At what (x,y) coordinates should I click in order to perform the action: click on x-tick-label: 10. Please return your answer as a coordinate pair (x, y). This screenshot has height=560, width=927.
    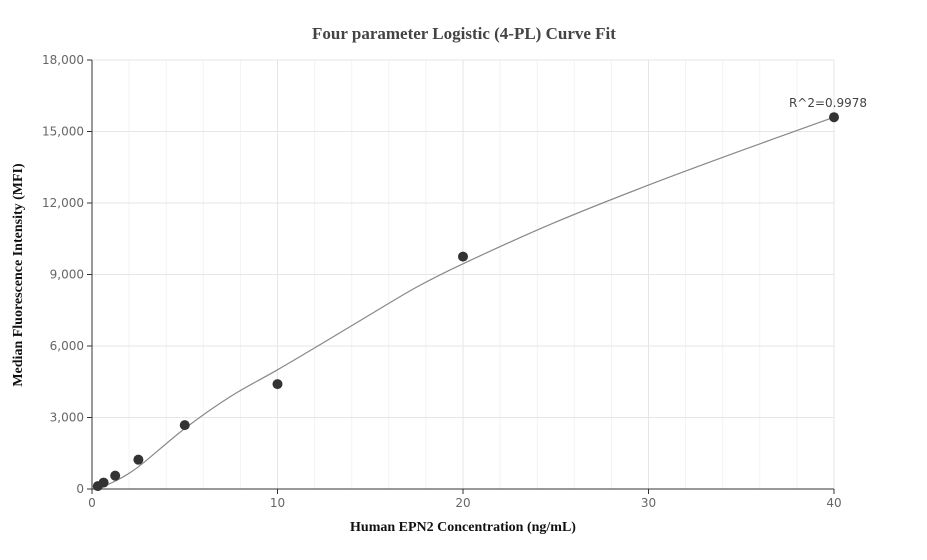
    Looking at the image, I should click on (277, 503).